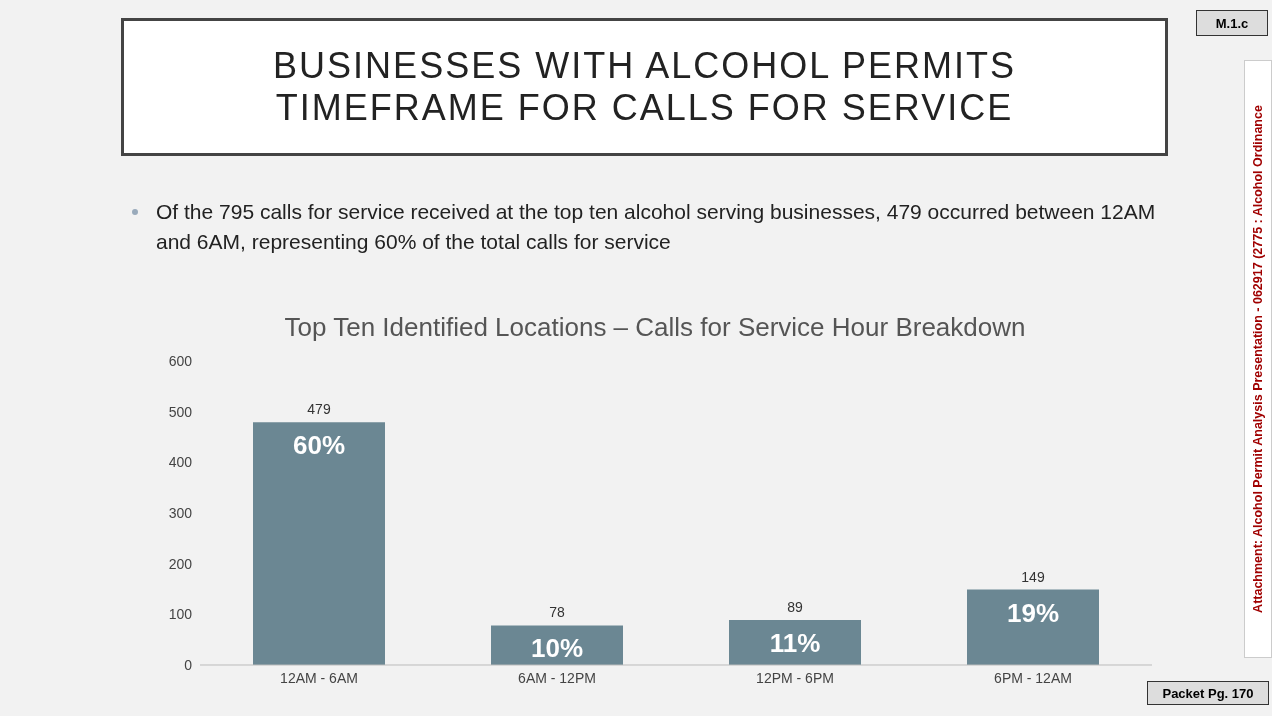  I want to click on y-tick-label: 200, so click(180, 563).